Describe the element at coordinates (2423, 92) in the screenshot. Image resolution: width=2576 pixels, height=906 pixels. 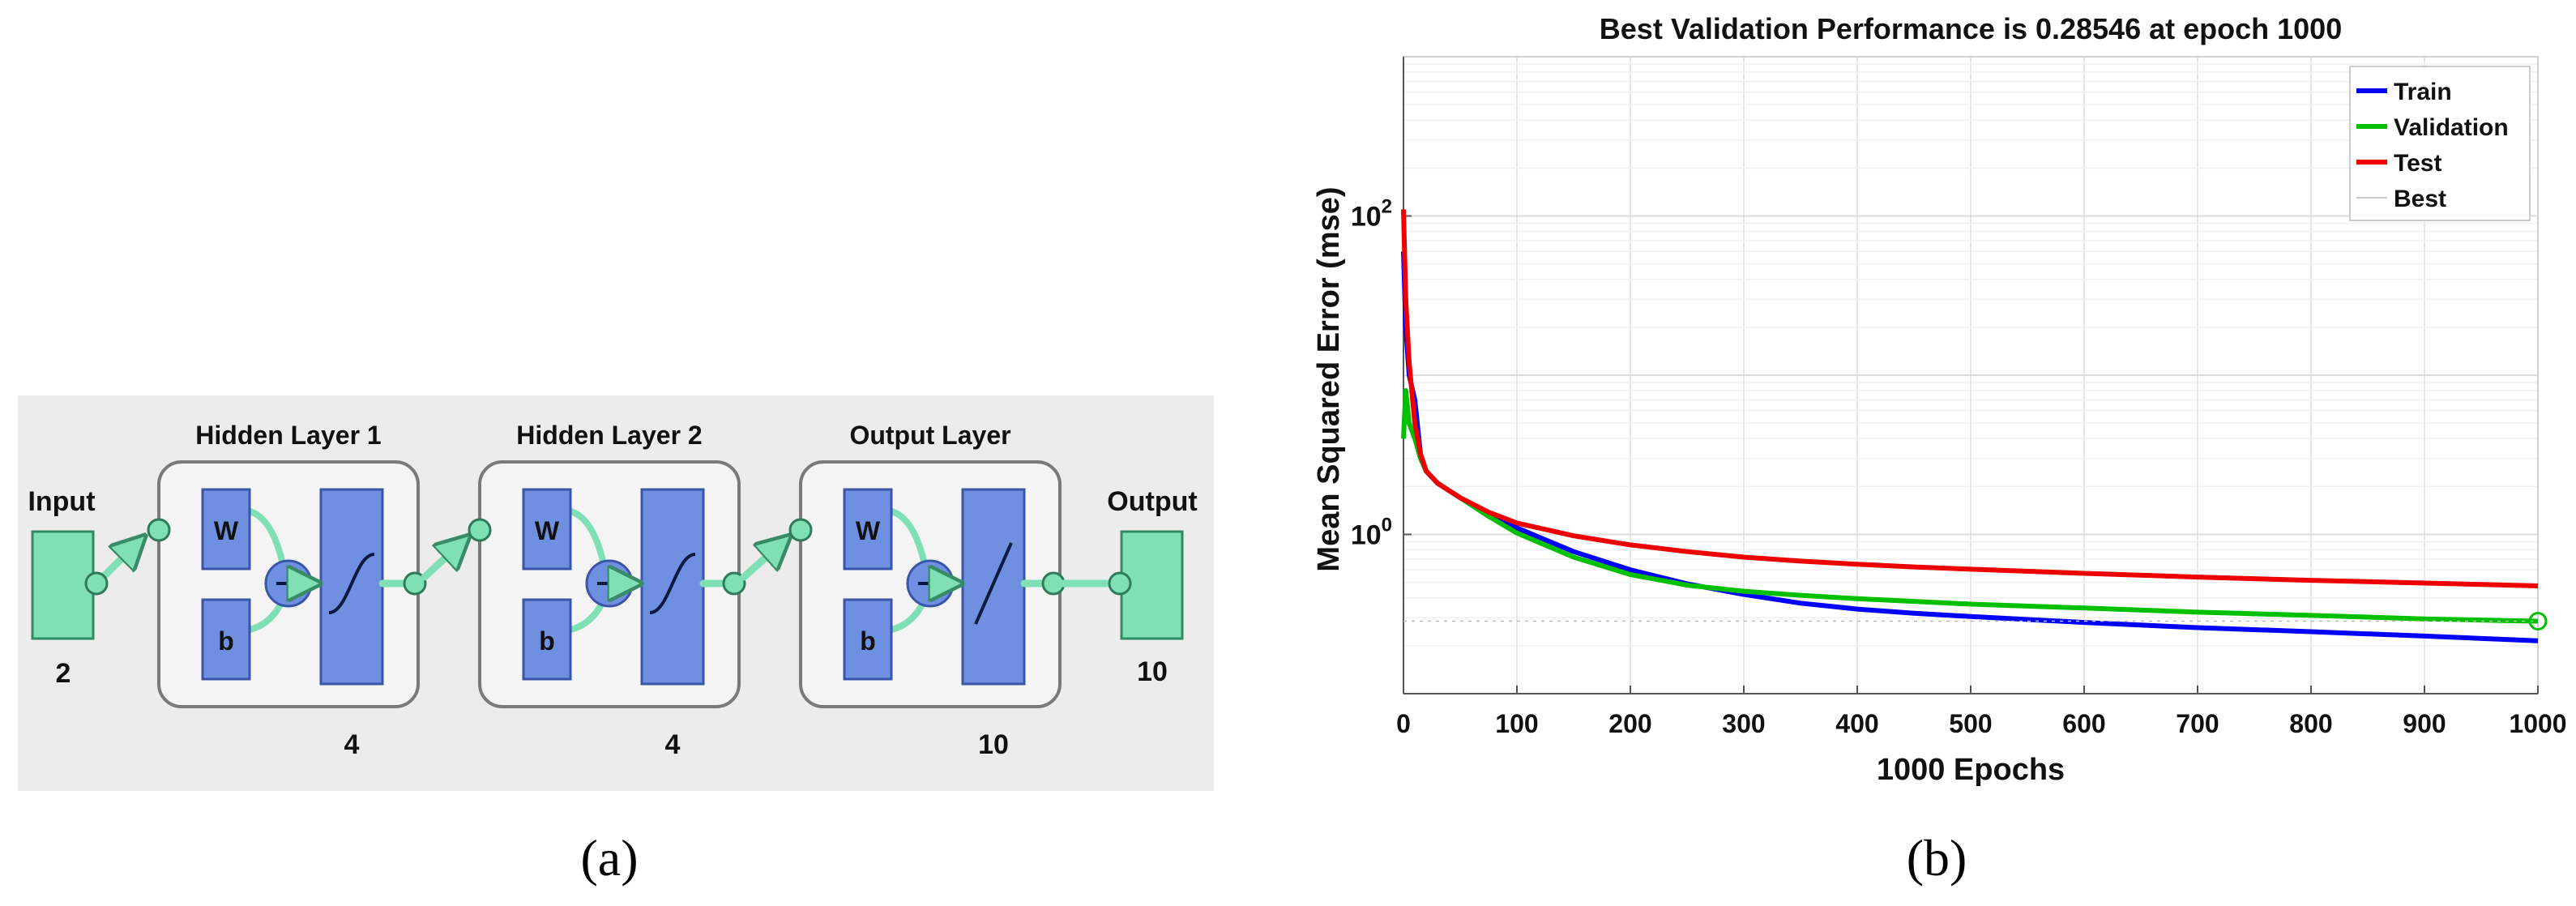
I see `legend-label: Train` at that location.